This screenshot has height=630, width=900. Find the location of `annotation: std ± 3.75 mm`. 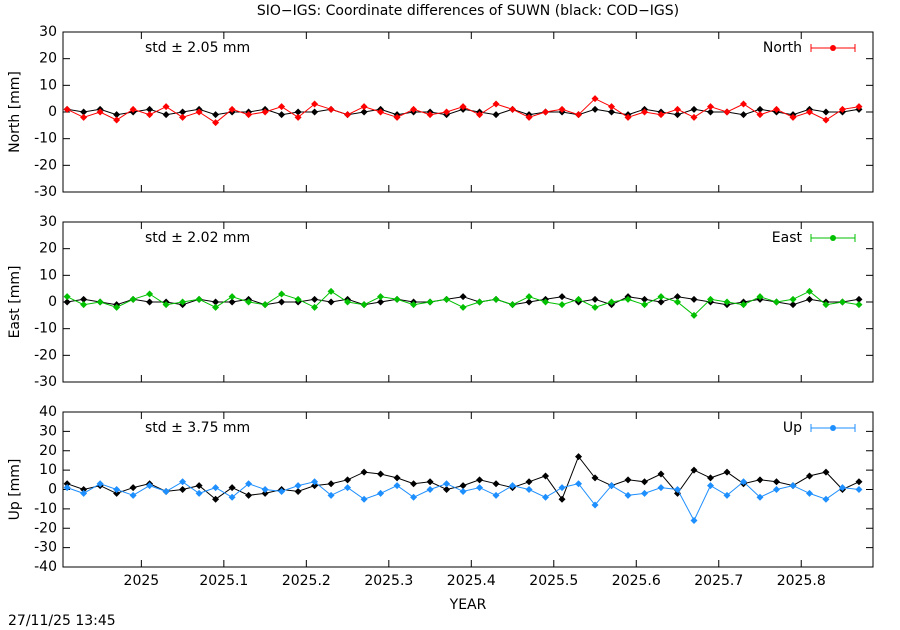

annotation: std ± 3.75 mm is located at coordinates (197, 428).